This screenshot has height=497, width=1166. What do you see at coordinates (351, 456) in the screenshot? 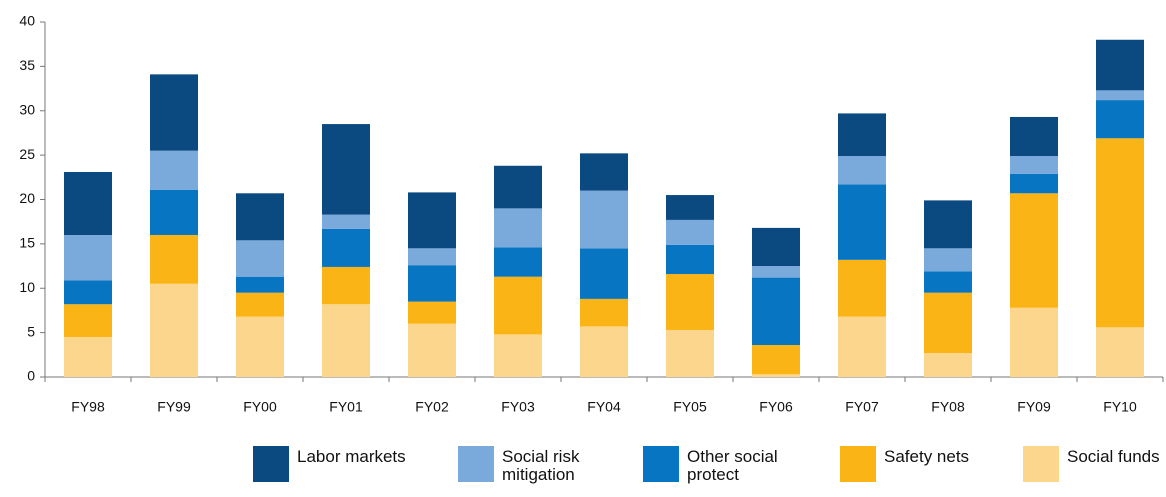
I see `legend-label: Labor markets` at bounding box center [351, 456].